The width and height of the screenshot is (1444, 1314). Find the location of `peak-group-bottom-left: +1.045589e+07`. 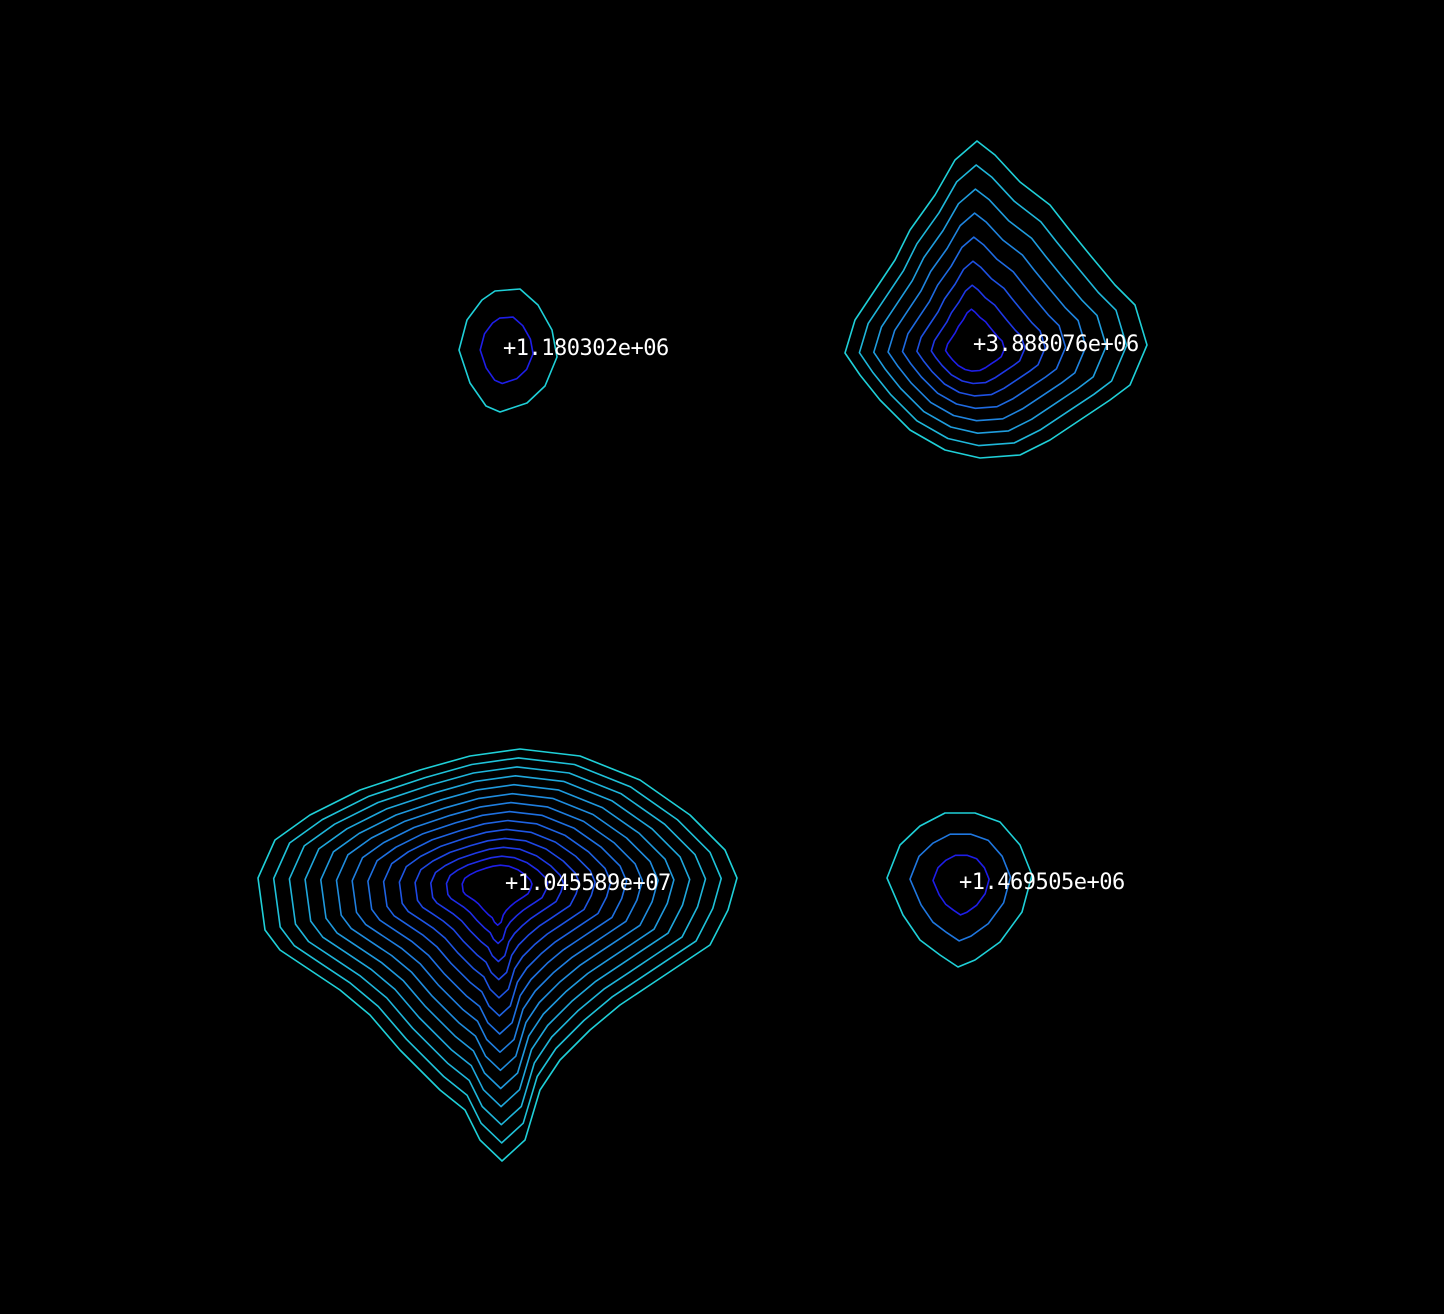

peak-group-bottom-left: +1.045589e+07 is located at coordinates (497, 955).